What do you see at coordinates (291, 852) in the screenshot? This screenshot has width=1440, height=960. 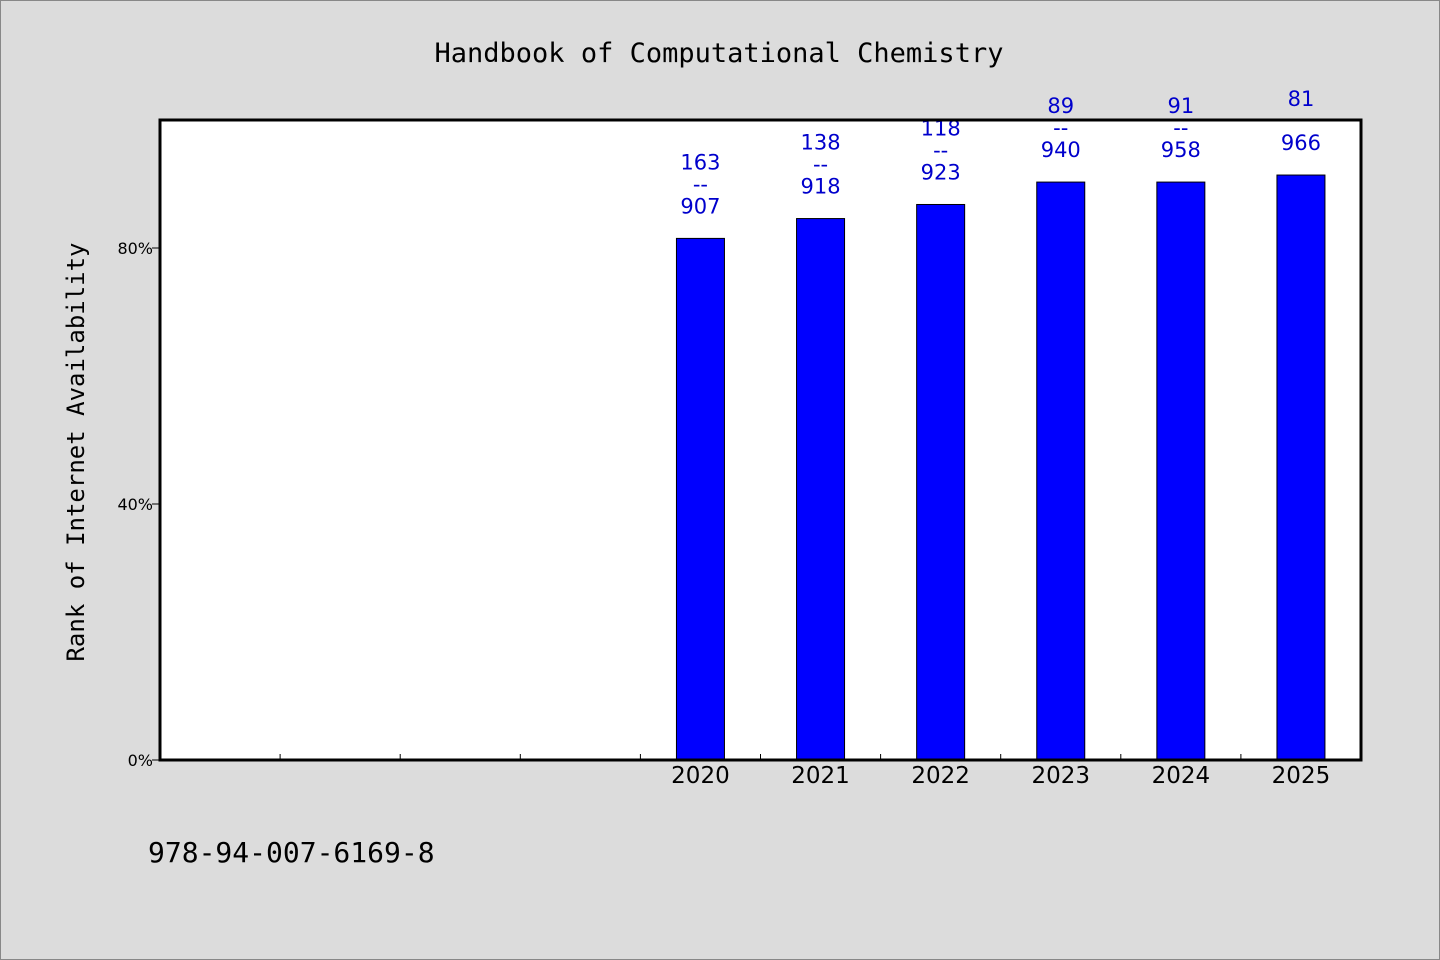 I see `isbn-footer: 978-94-007-6169-8` at bounding box center [291, 852].